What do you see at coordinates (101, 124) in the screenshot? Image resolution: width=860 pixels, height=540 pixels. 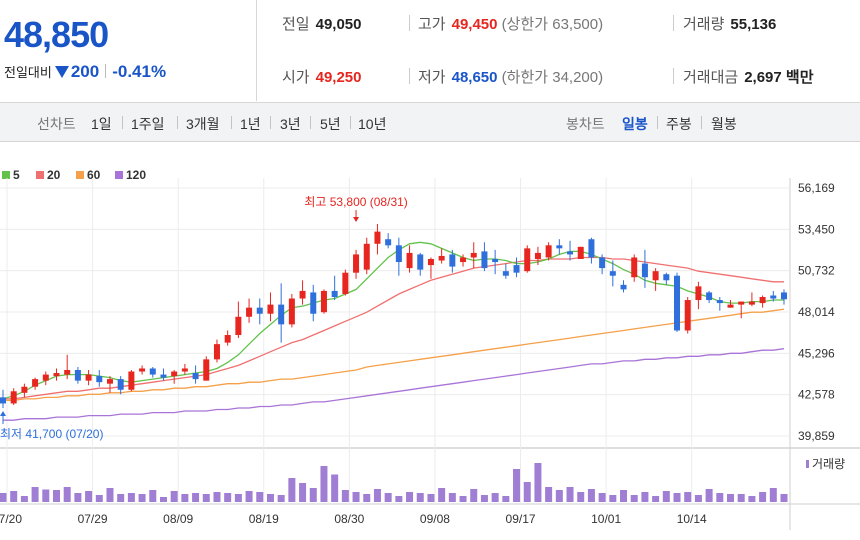 I see `tab-1d: 1일` at bounding box center [101, 124].